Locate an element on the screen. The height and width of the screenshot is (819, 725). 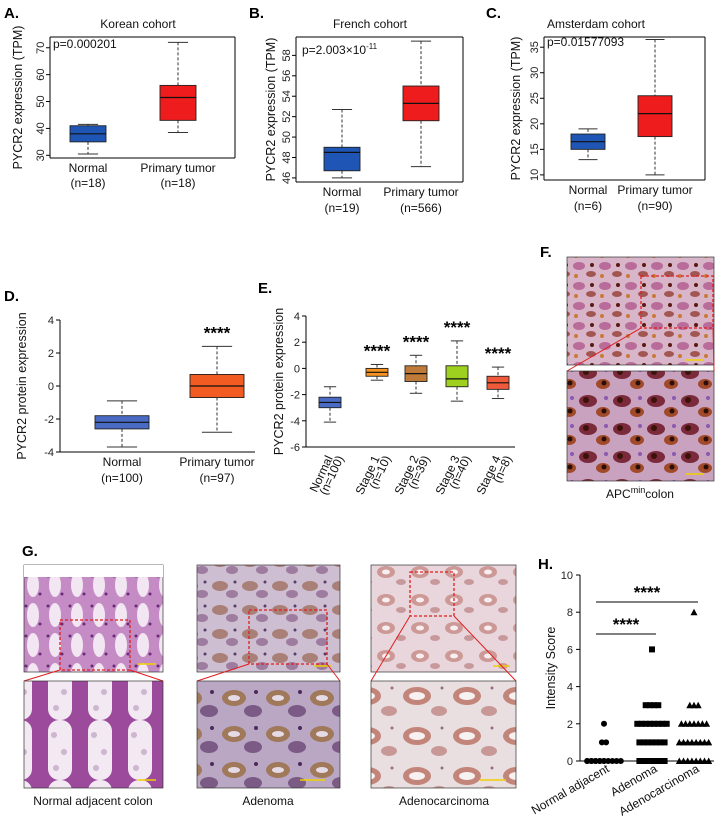
category-count: (n=18) is located at coordinates (177, 183).